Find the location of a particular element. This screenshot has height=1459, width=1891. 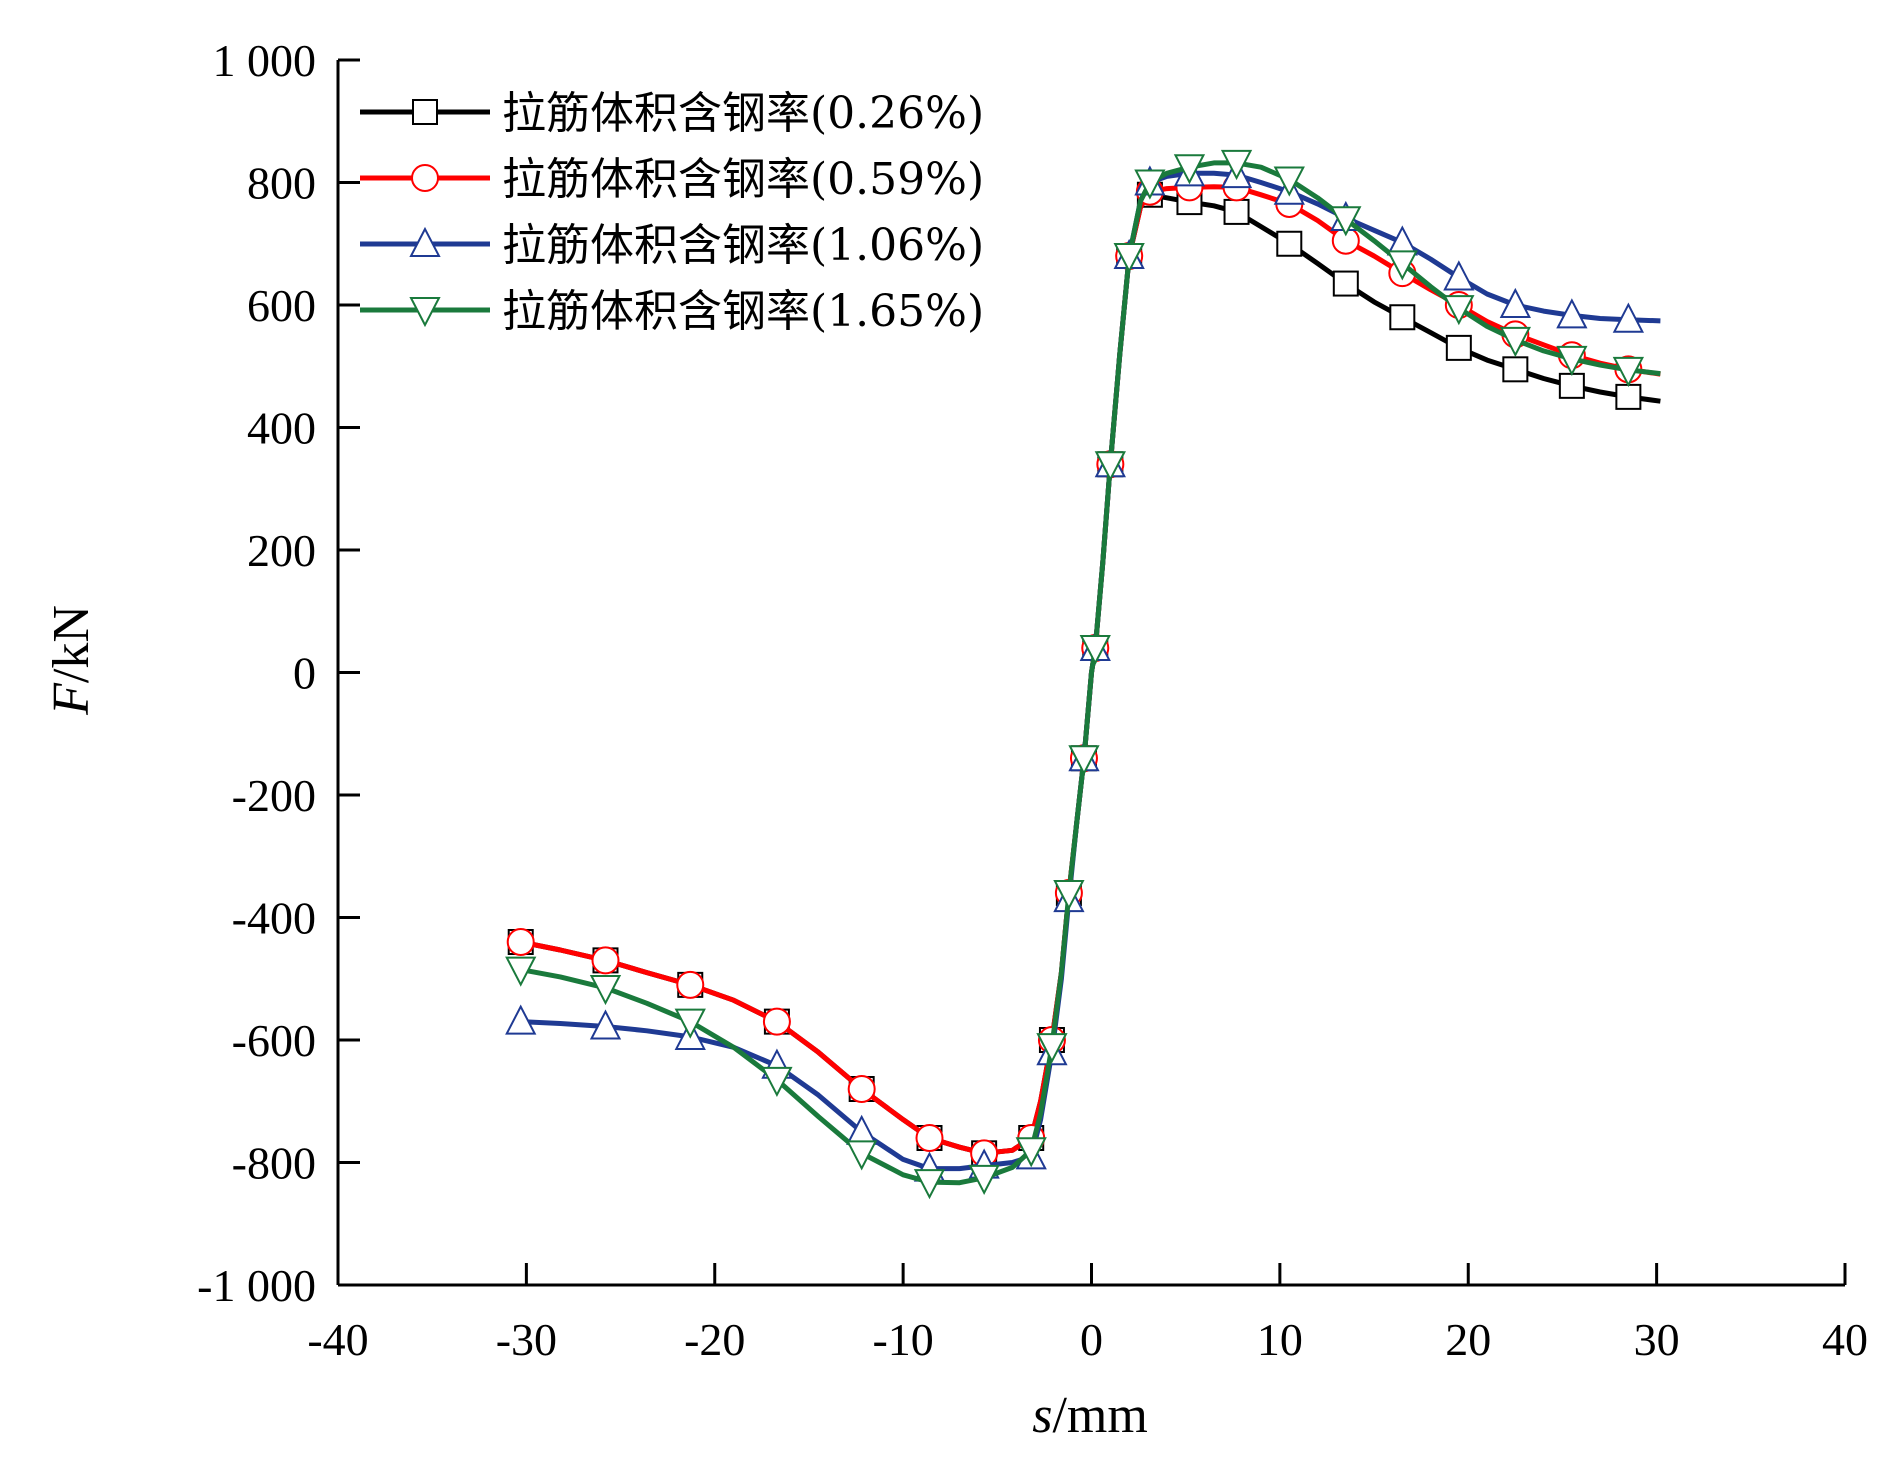

x-tick-label: -20 is located at coordinates (714, 1339).